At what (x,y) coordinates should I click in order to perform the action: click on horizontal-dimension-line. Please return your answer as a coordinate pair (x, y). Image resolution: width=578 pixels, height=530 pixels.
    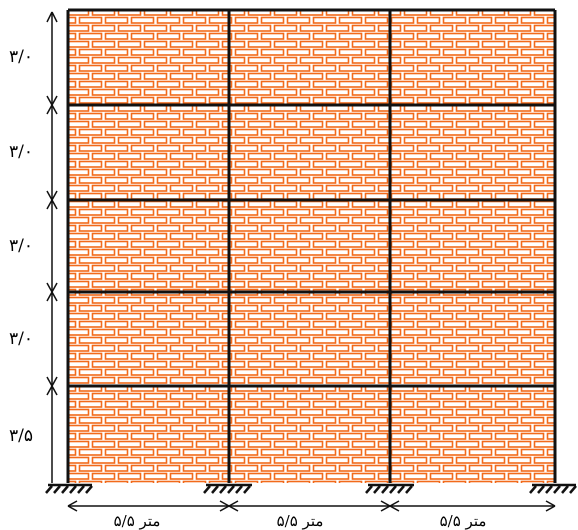
    Looking at the image, I should click on (311, 506).